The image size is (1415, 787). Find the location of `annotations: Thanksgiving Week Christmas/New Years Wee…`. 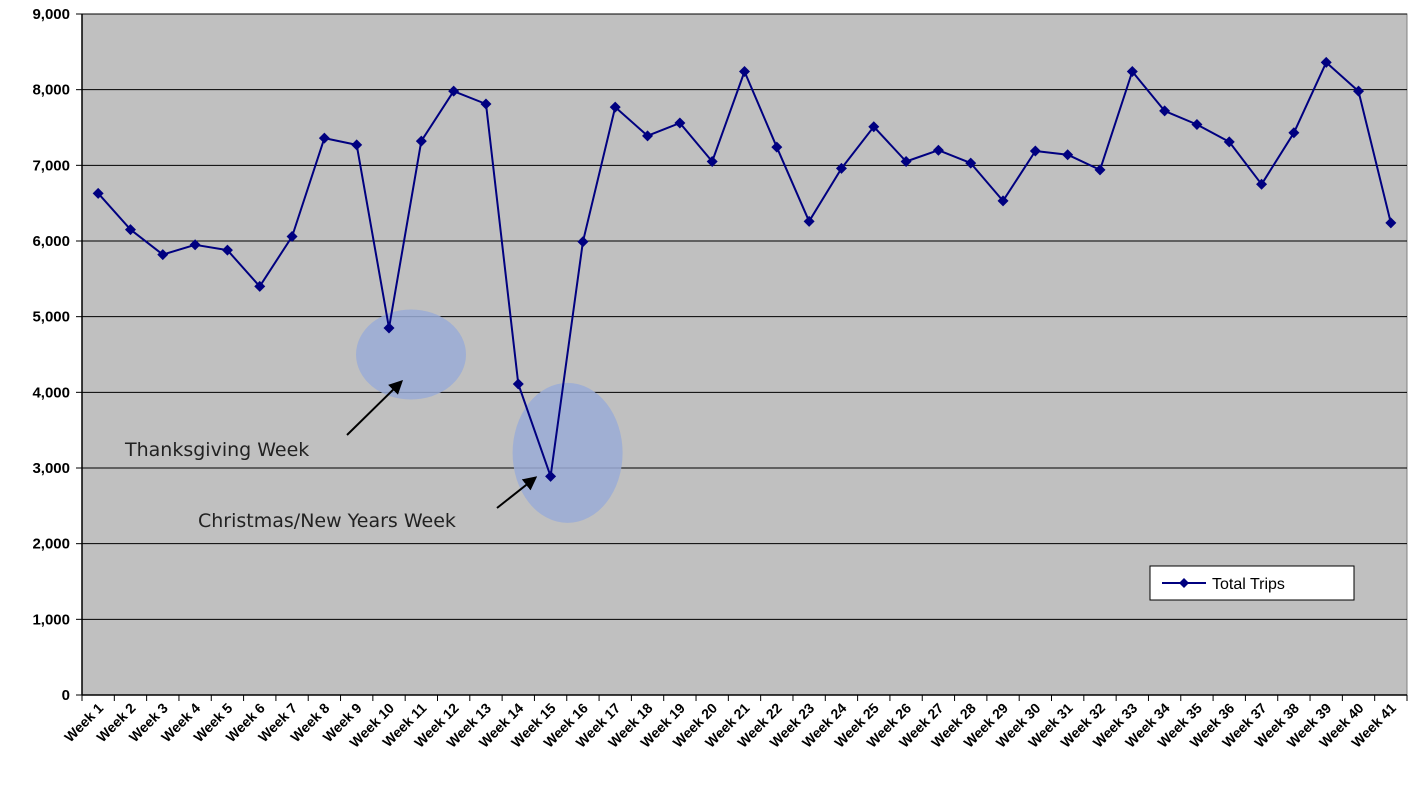

annotations: Thanksgiving Week Christmas/New Years Wee… is located at coordinates (331, 456).